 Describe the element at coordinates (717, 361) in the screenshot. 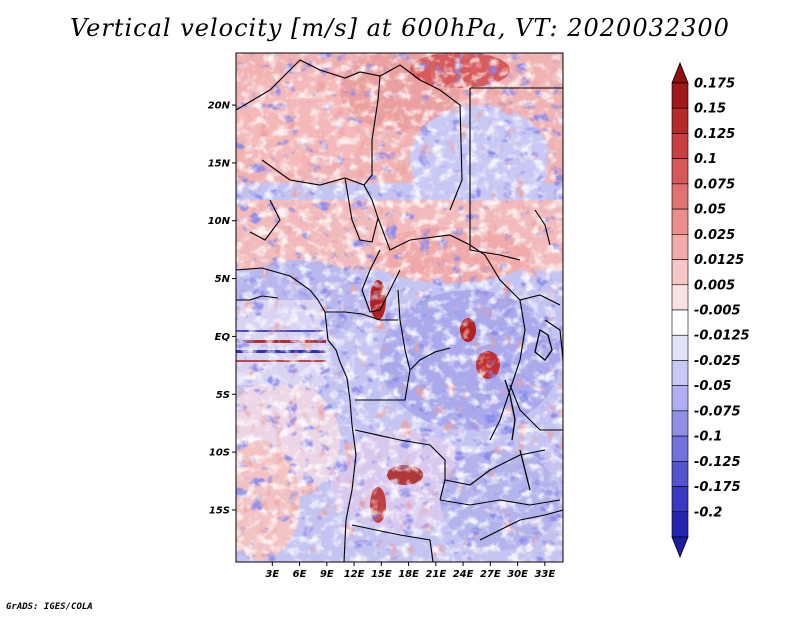

I see `colorbar-label: -0.025` at that location.